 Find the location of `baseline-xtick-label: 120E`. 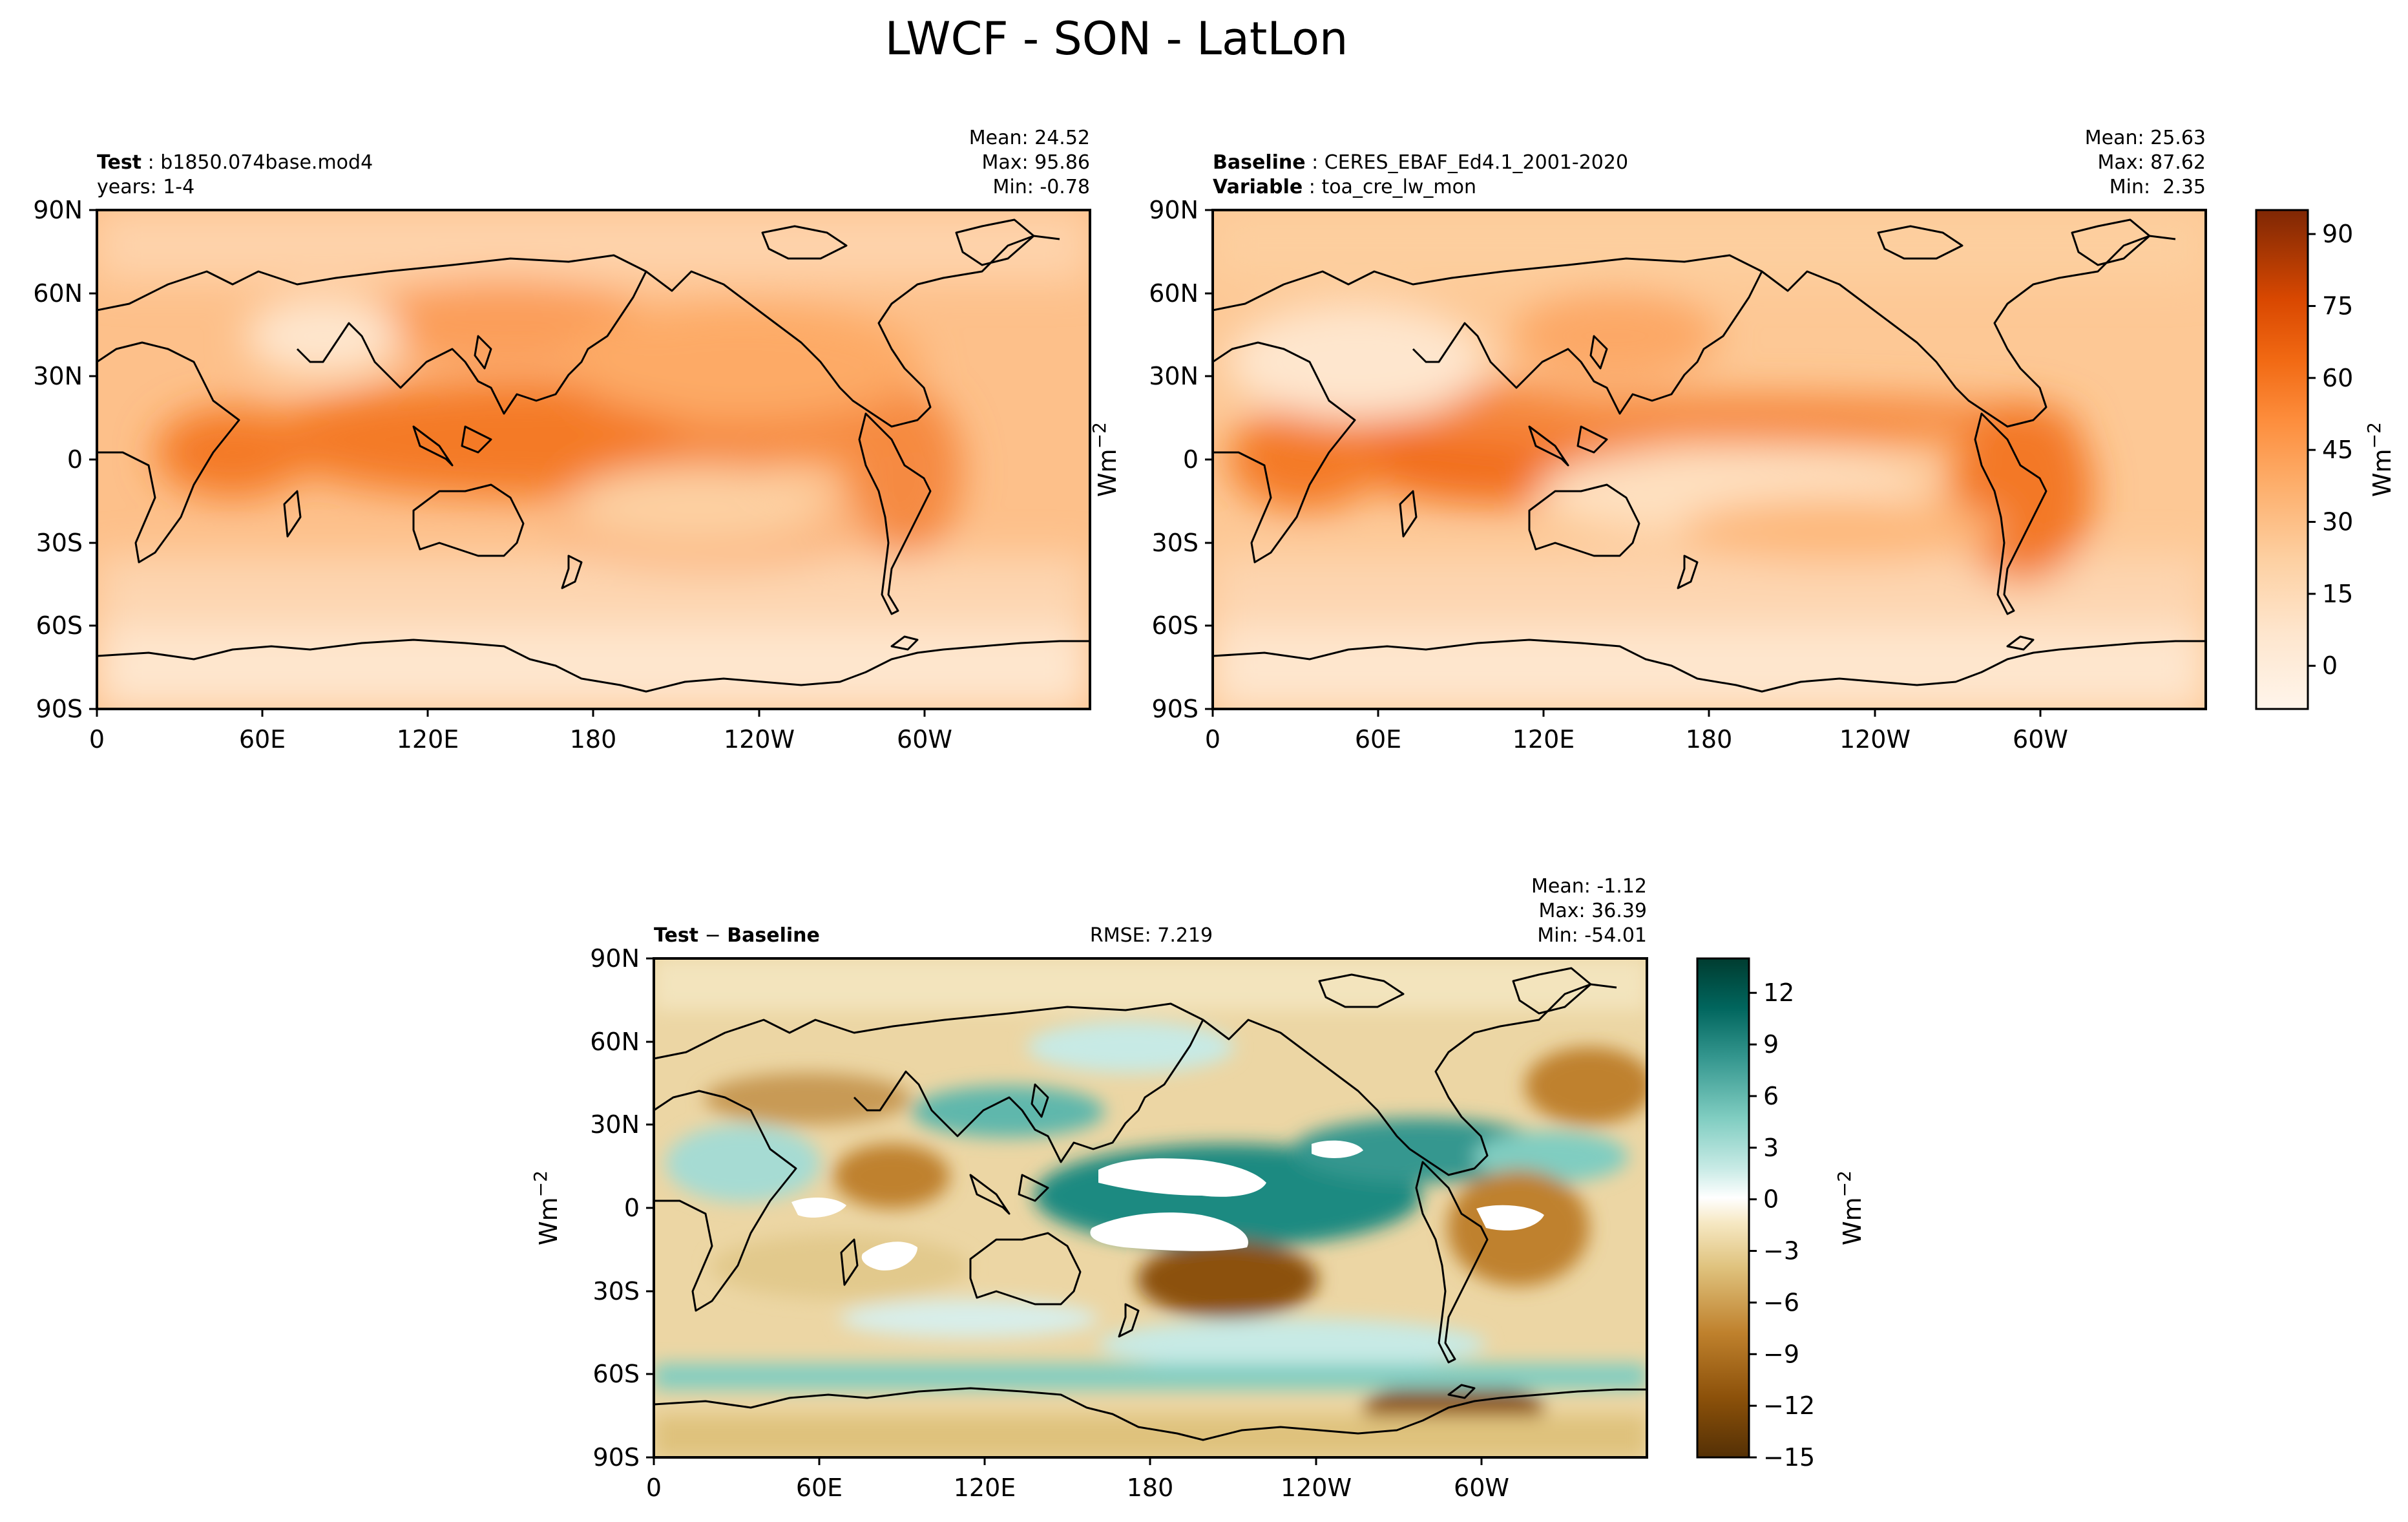

baseline-xtick-label: 120E is located at coordinates (1544, 739).